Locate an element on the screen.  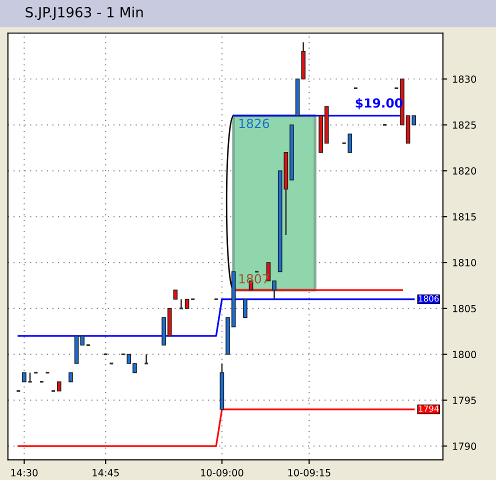
y-tick-label: 1815 is located at coordinates (464, 216).